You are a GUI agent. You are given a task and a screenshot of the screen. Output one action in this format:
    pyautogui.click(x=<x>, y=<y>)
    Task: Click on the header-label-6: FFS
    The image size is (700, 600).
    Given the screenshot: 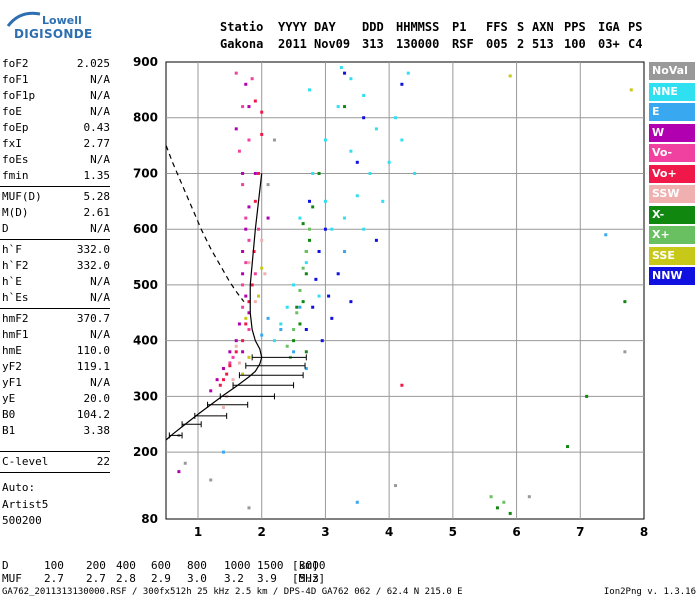 What is the action you would take?
    pyautogui.click(x=497, y=27)
    